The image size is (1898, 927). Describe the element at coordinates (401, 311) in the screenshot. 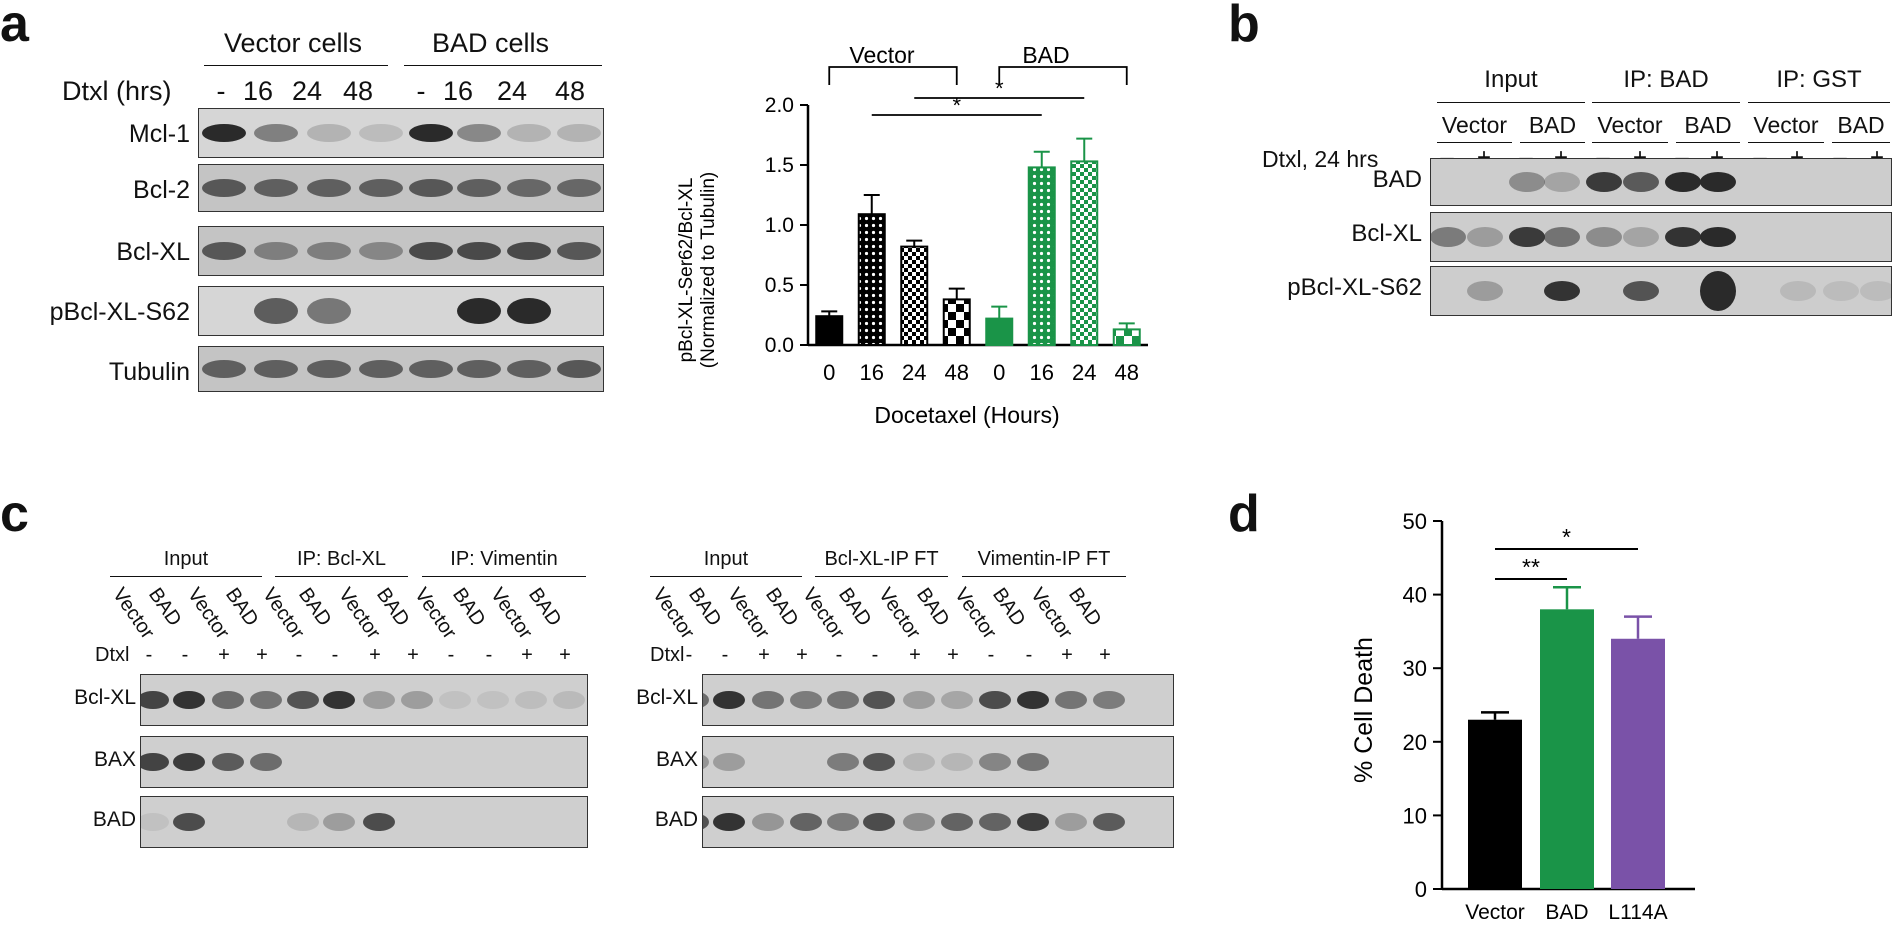

I see `blot-row-pbcl-xl-s62` at that location.